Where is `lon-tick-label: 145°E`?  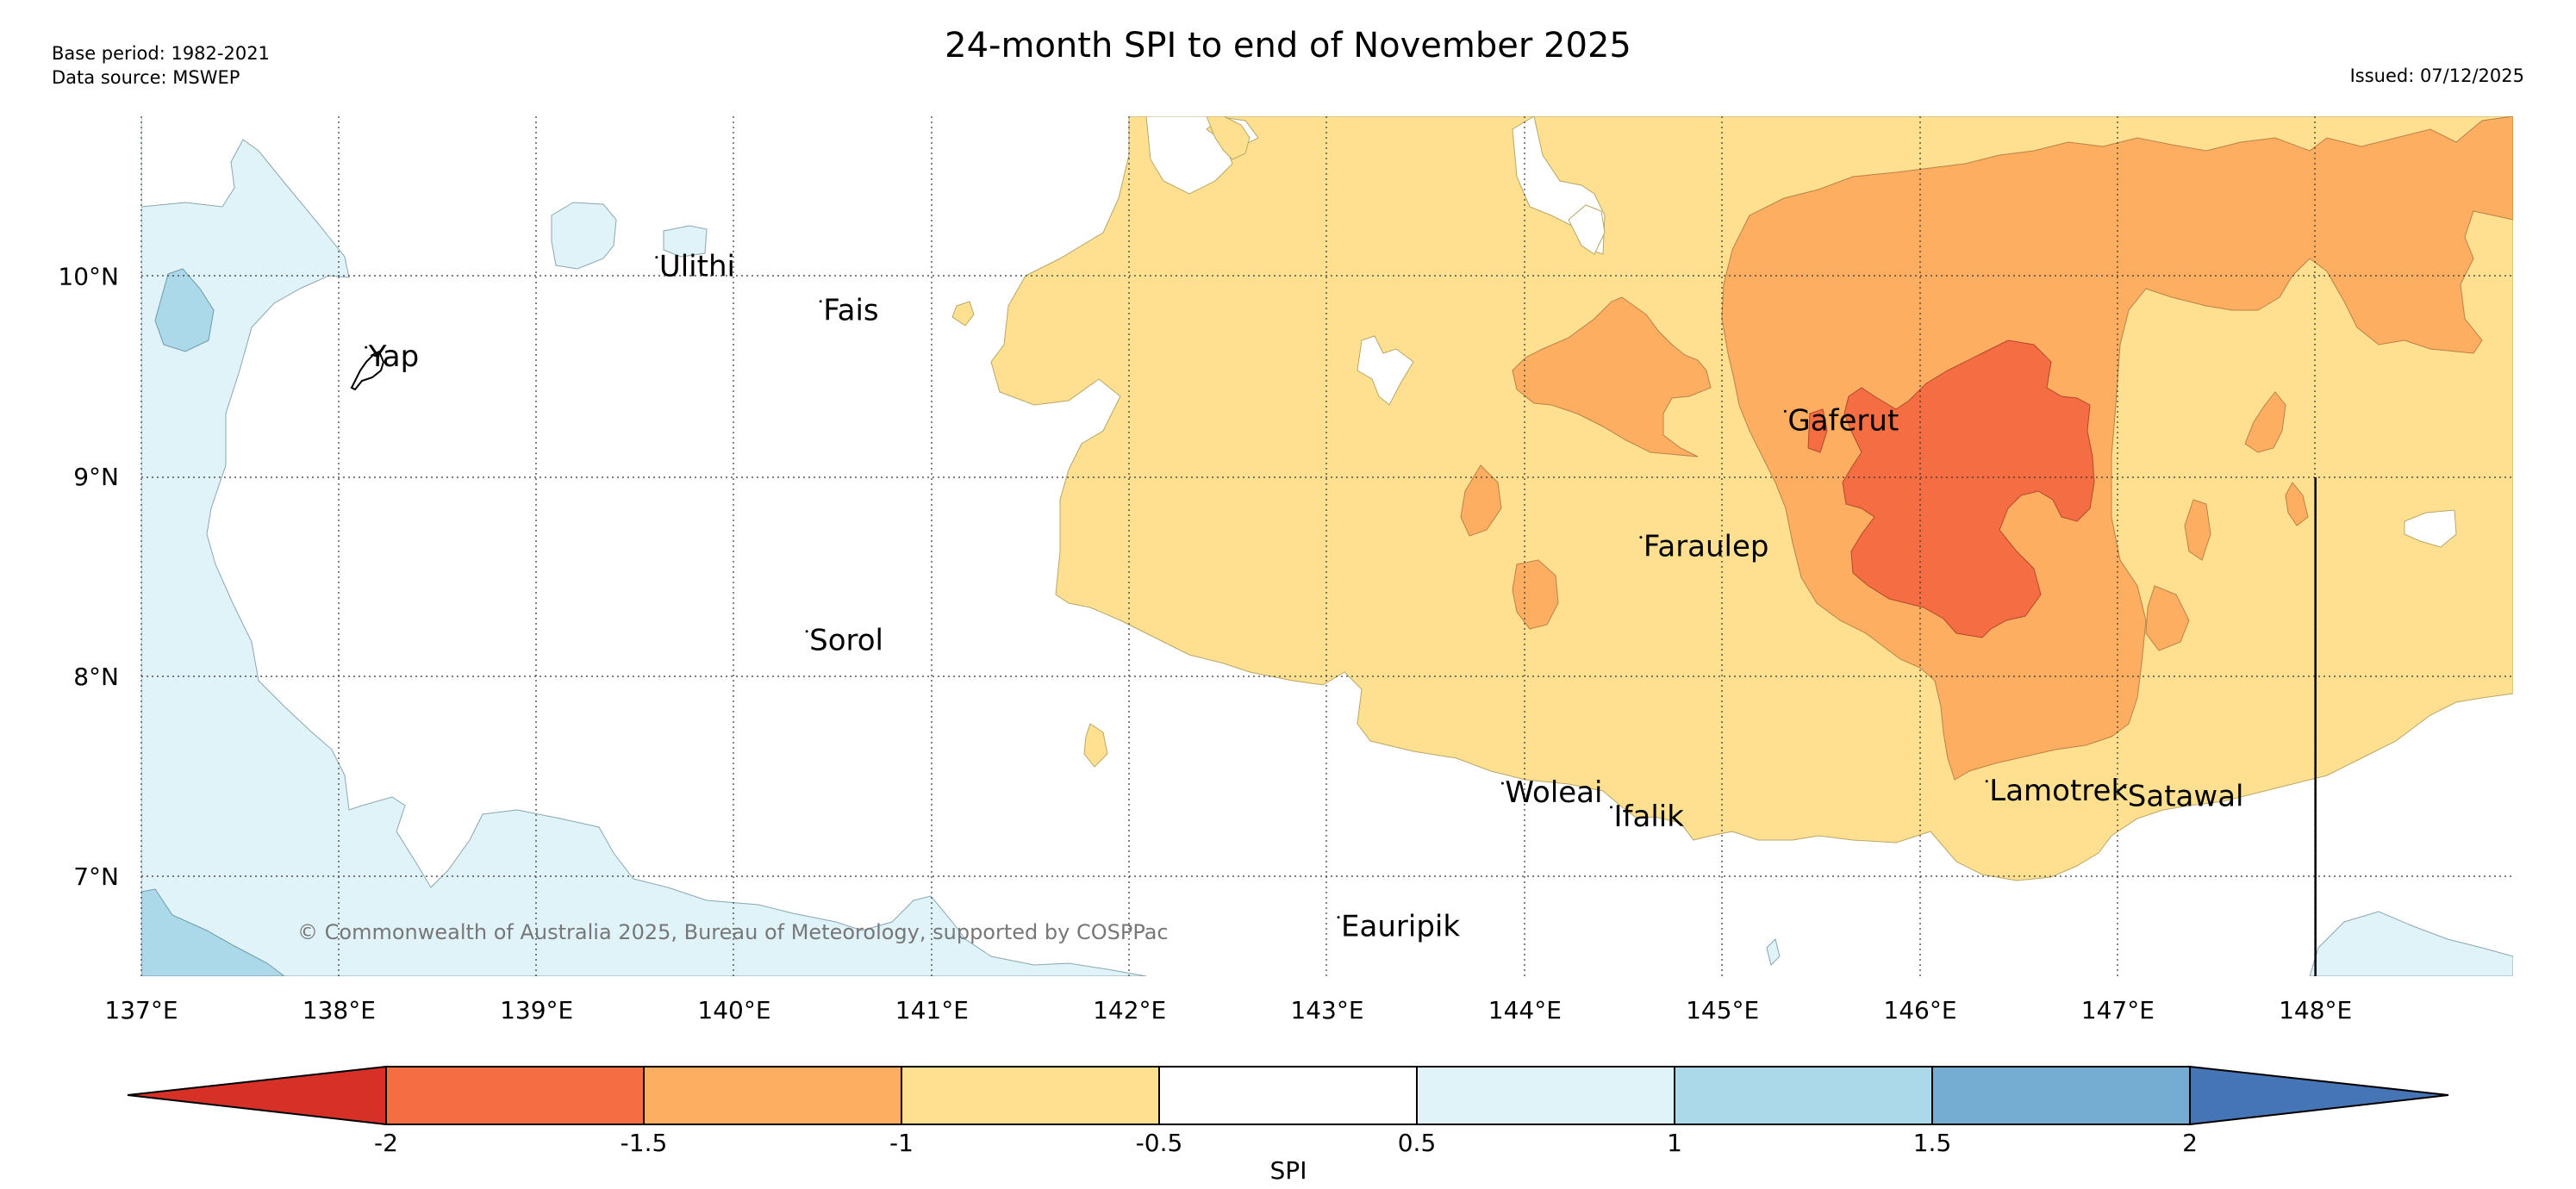 lon-tick-label: 145°E is located at coordinates (1722, 1010).